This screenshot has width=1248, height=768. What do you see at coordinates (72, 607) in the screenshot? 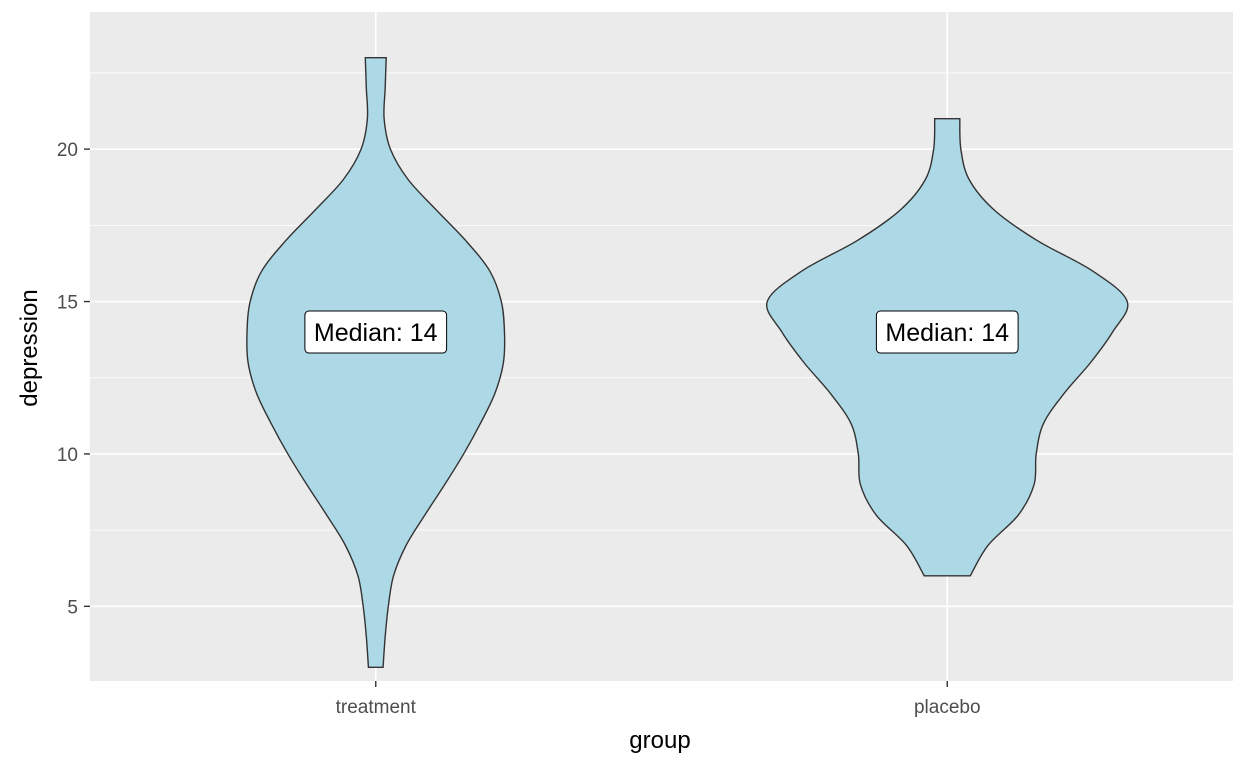
I see `y-tick-label: 5` at bounding box center [72, 607].